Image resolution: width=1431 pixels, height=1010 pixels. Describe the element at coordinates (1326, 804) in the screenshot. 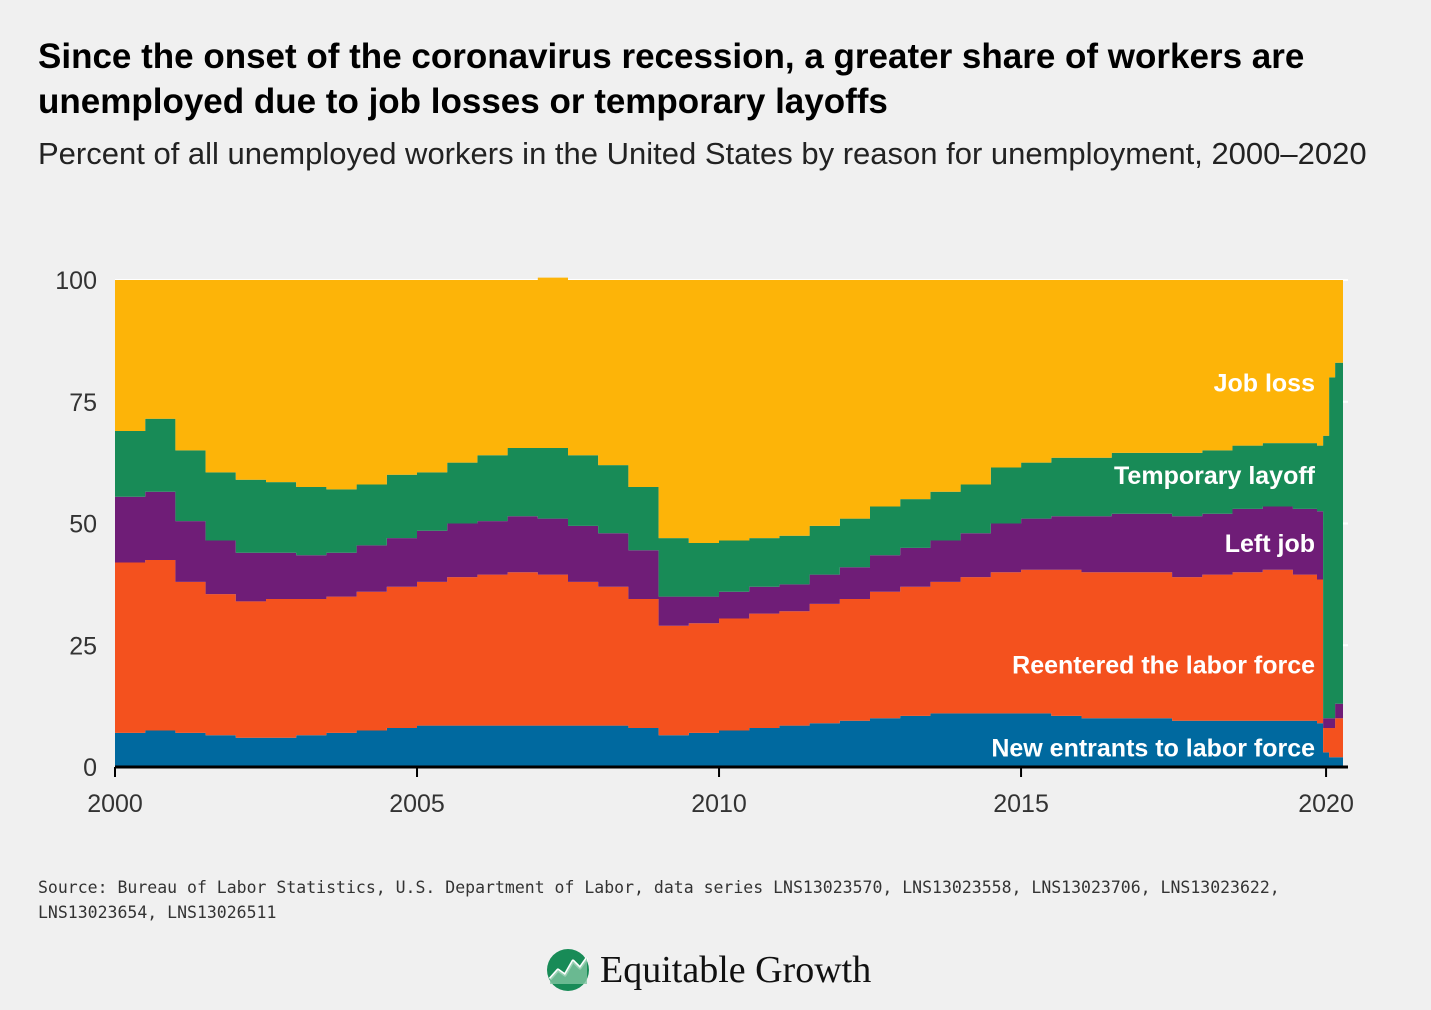

I see `x-tick-label-2020: 2020` at that location.